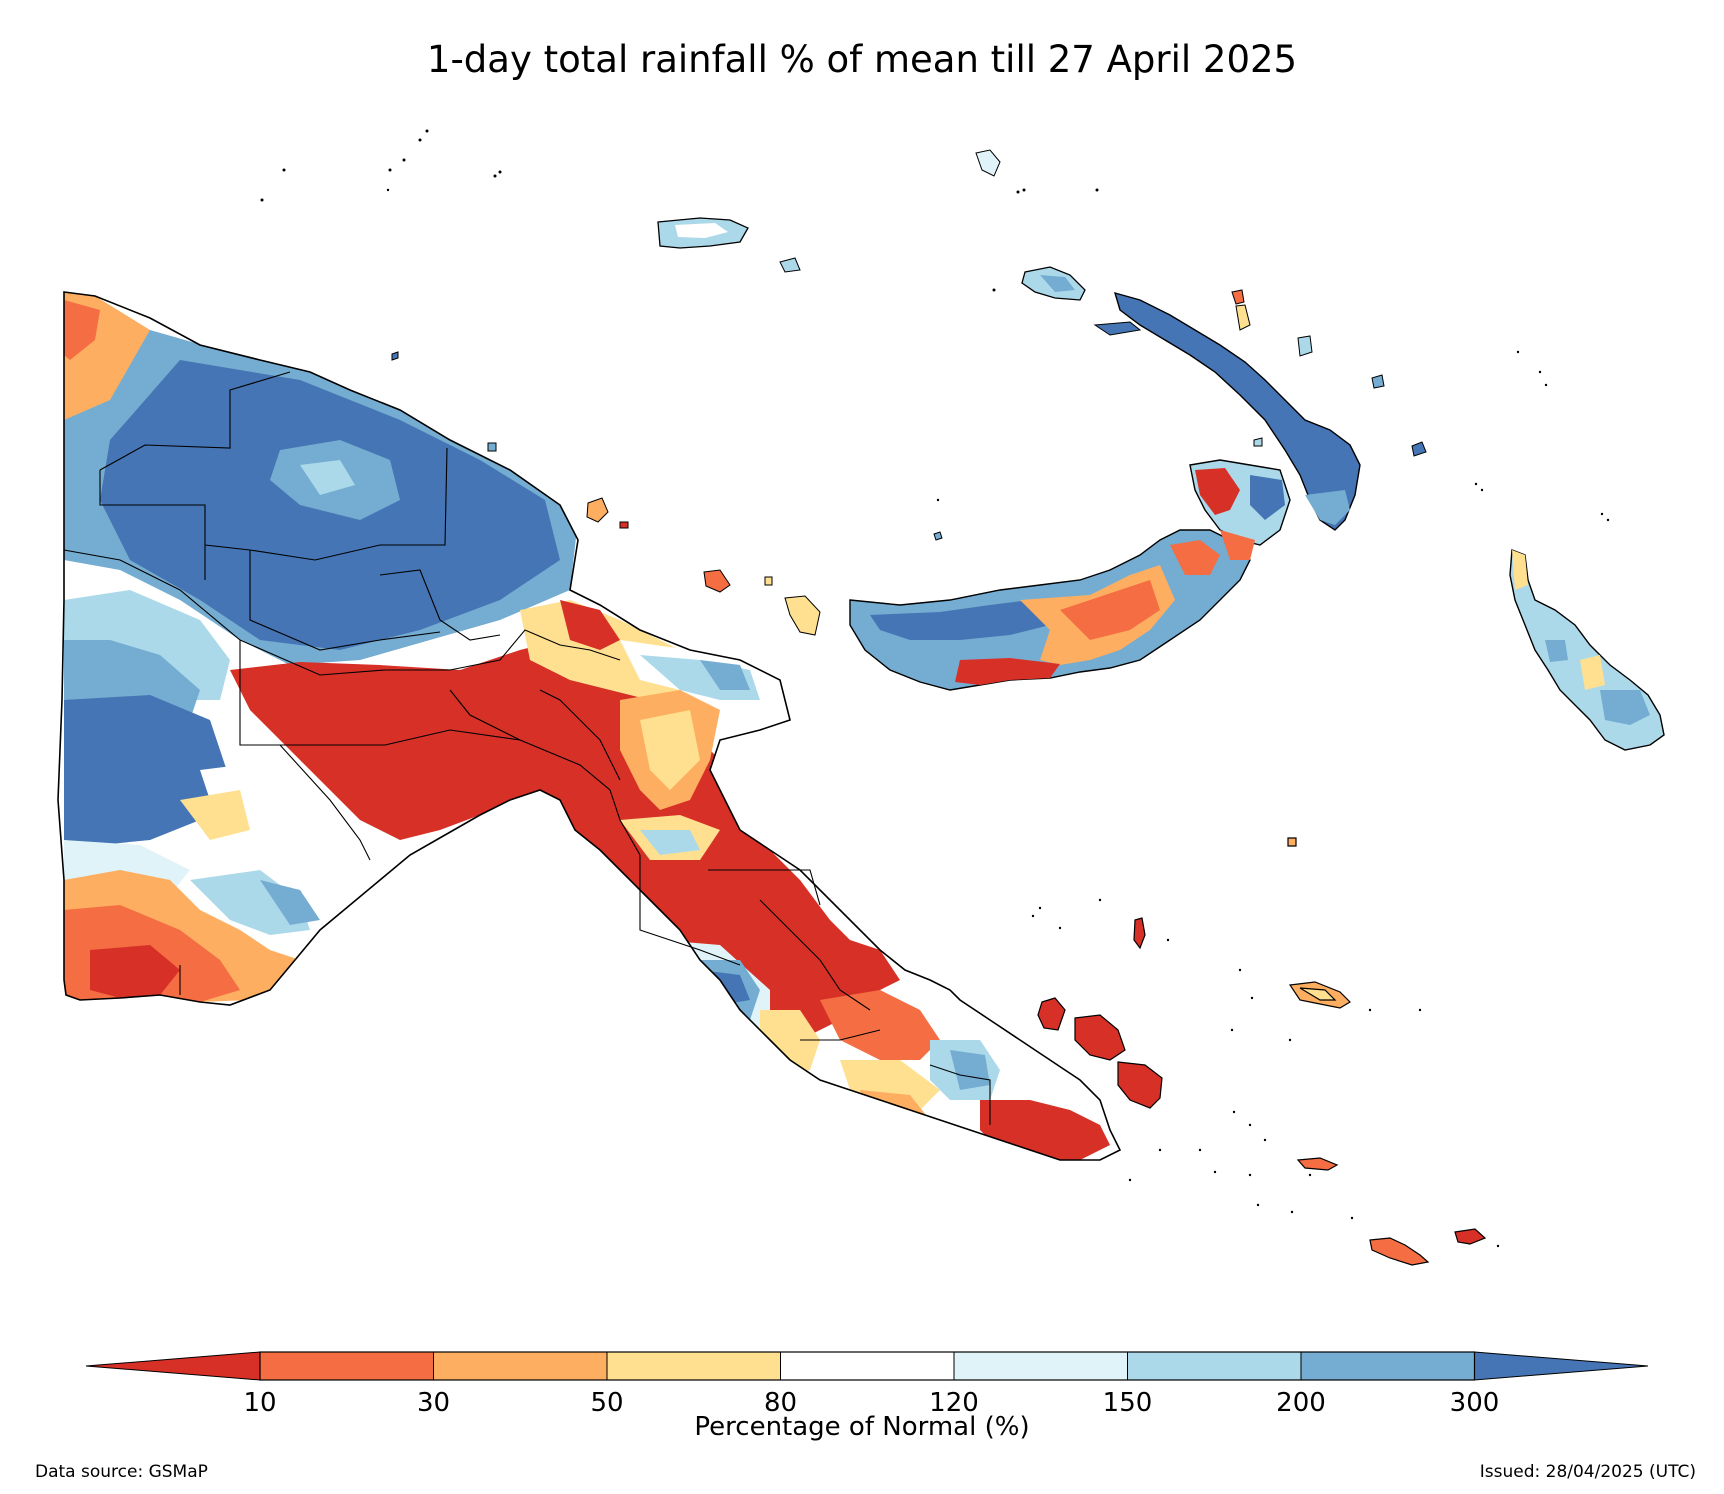 The width and height of the screenshot is (1724, 1494). I want to click on colorbar-tick-label: 10, so click(260, 1403).